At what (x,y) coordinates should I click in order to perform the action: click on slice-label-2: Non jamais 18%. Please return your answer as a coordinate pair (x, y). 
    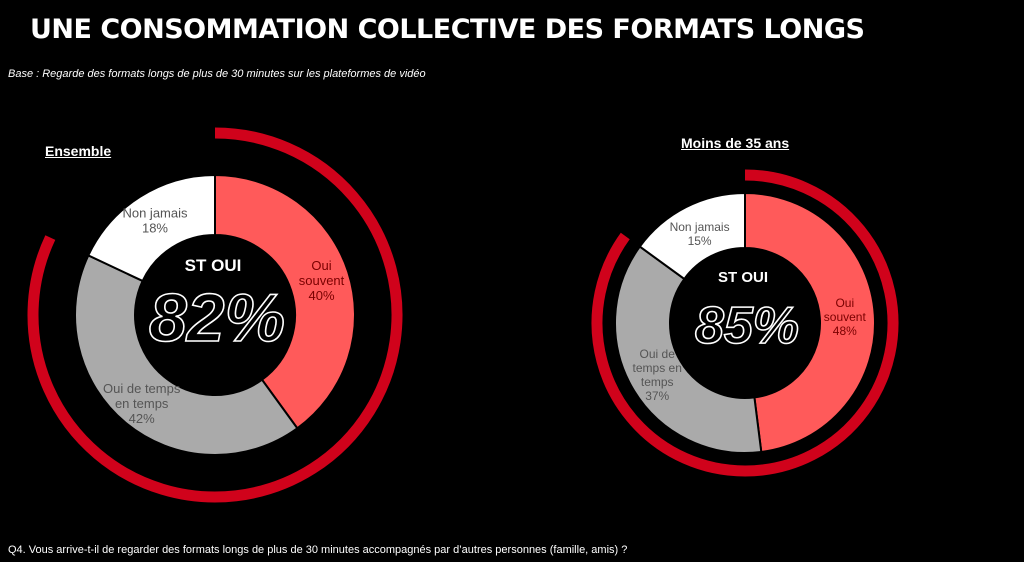
    Looking at the image, I should click on (155, 220).